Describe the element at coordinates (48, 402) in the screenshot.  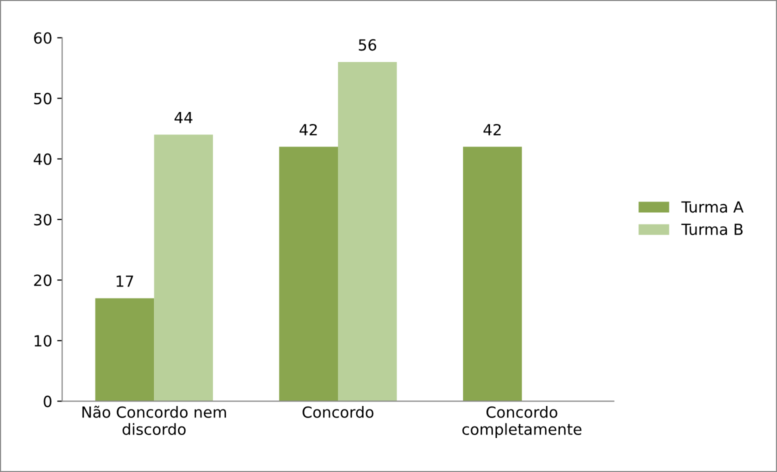
I see `y-tick-label: 0` at that location.